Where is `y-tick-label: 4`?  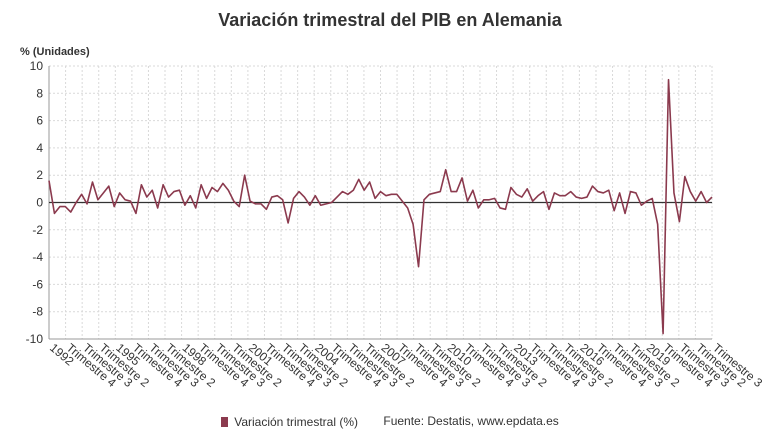 y-tick-label: 4 is located at coordinates (39, 148).